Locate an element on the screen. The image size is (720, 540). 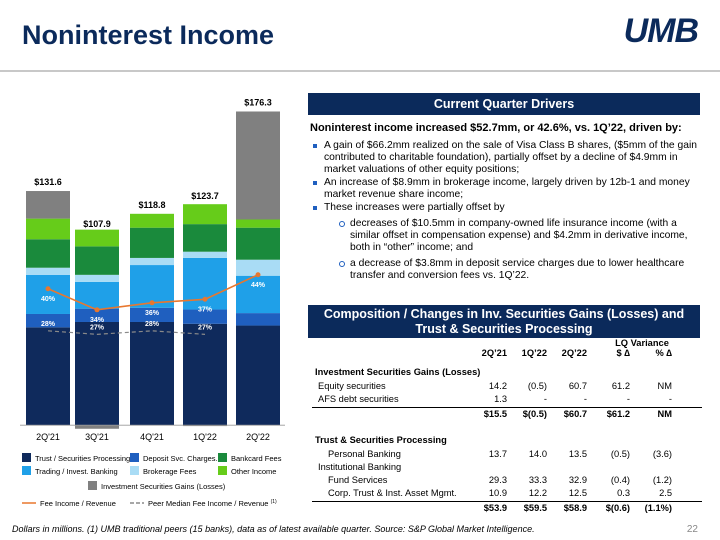
total-label: $123.7 is located at coordinates (205, 196).